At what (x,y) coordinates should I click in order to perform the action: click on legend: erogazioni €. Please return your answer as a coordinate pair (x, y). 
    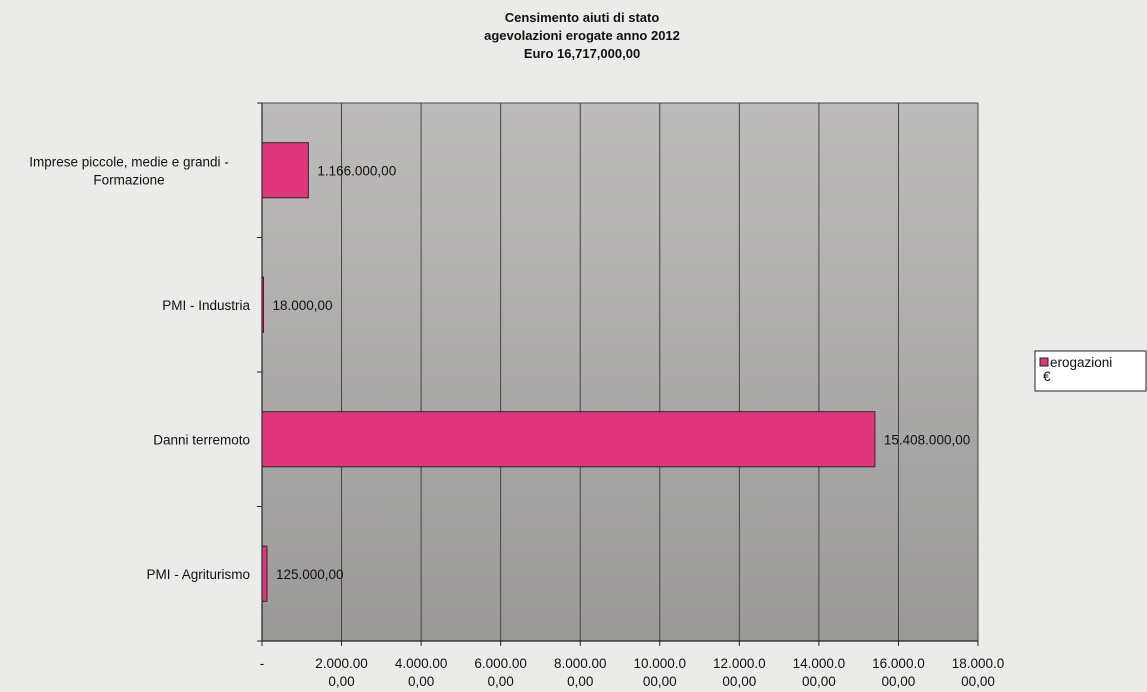
    Looking at the image, I should click on (1090, 371).